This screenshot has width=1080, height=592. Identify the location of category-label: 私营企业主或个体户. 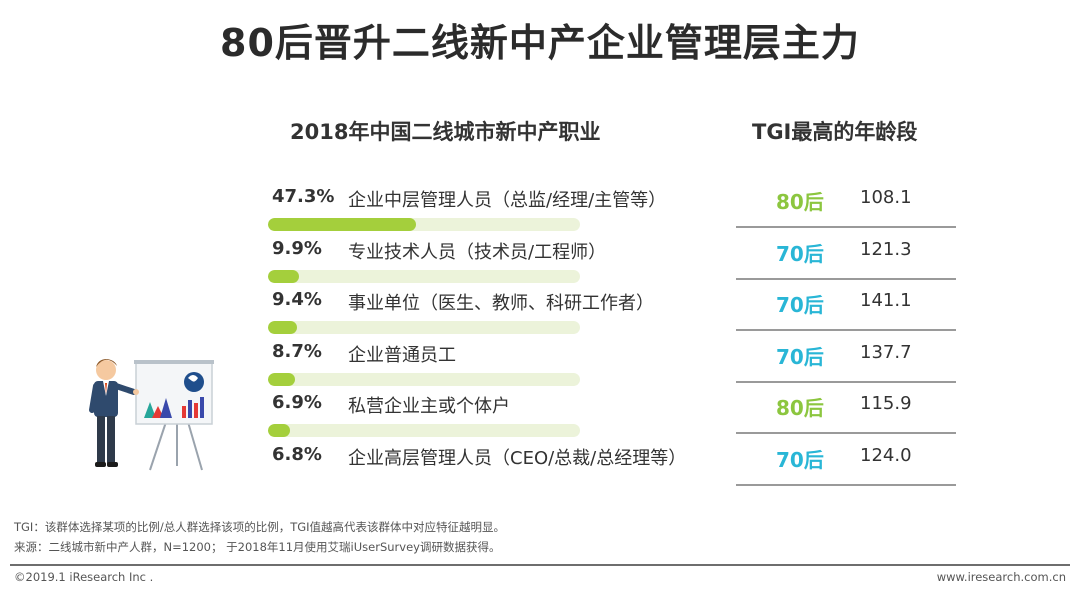
(429, 406).